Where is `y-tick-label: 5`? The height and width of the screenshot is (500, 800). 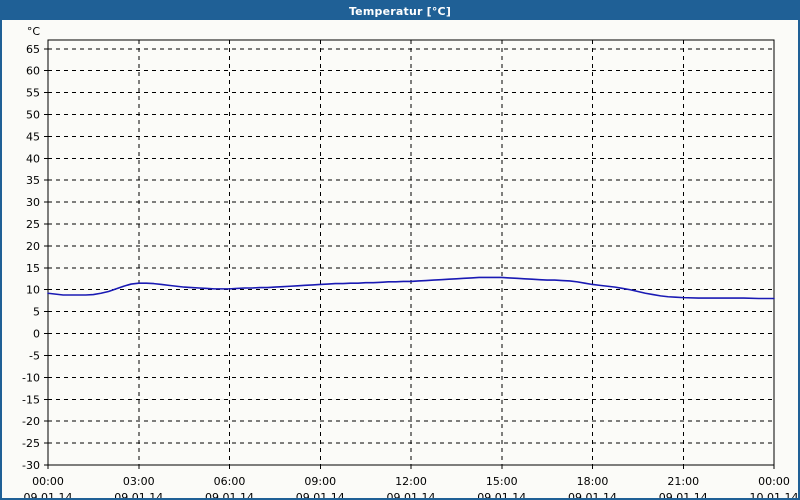 y-tick-label: 5 is located at coordinates (36, 312).